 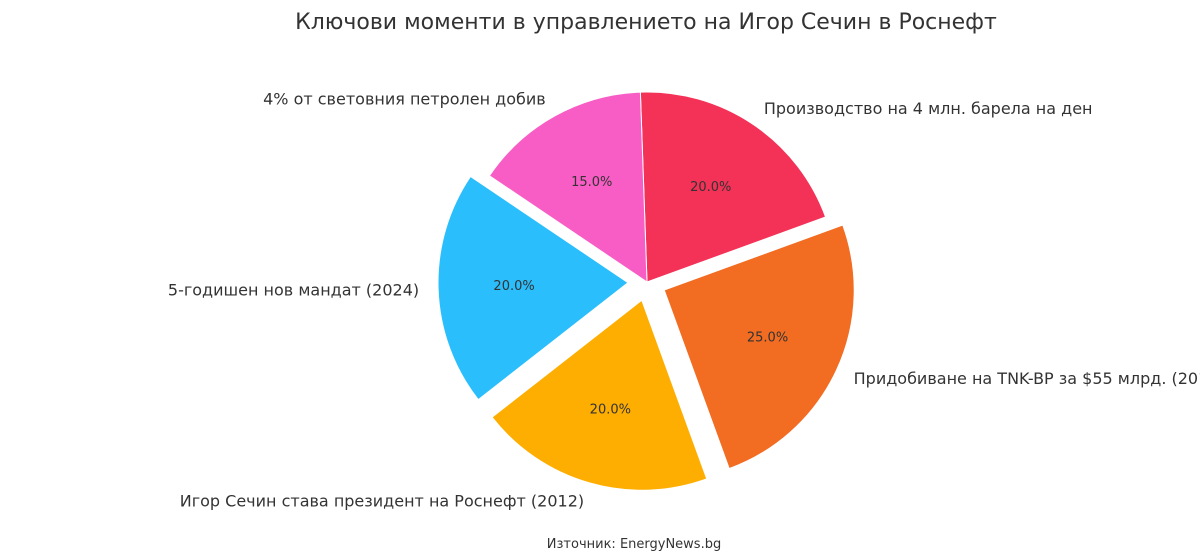 What do you see at coordinates (591, 182) in the screenshot?
I see `slice-percent-label: 15.0%` at bounding box center [591, 182].